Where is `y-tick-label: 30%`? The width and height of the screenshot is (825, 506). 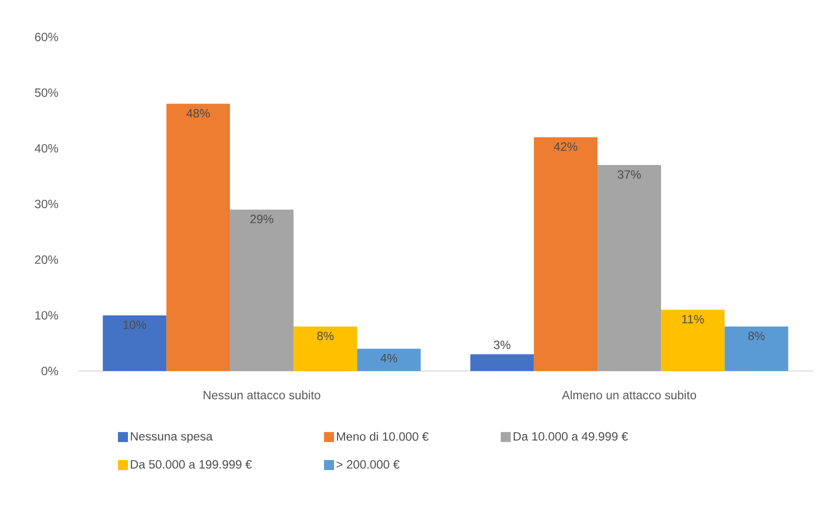
y-tick-label: 30% is located at coordinates (46, 204).